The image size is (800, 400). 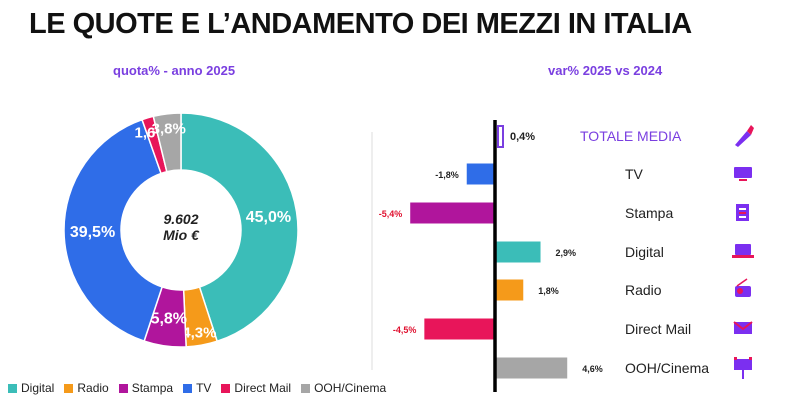 I want to click on legend-item-direct-mail: Direct Mail, so click(x=256, y=388).